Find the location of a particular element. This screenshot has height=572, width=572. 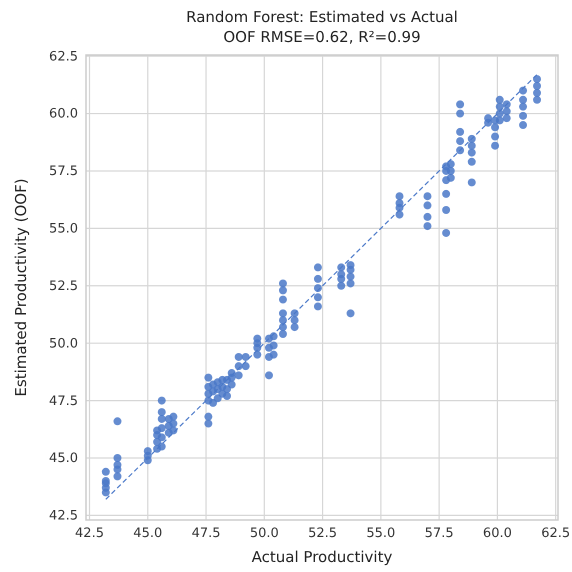

y-tick-label: 62.5 is located at coordinates (63, 56).